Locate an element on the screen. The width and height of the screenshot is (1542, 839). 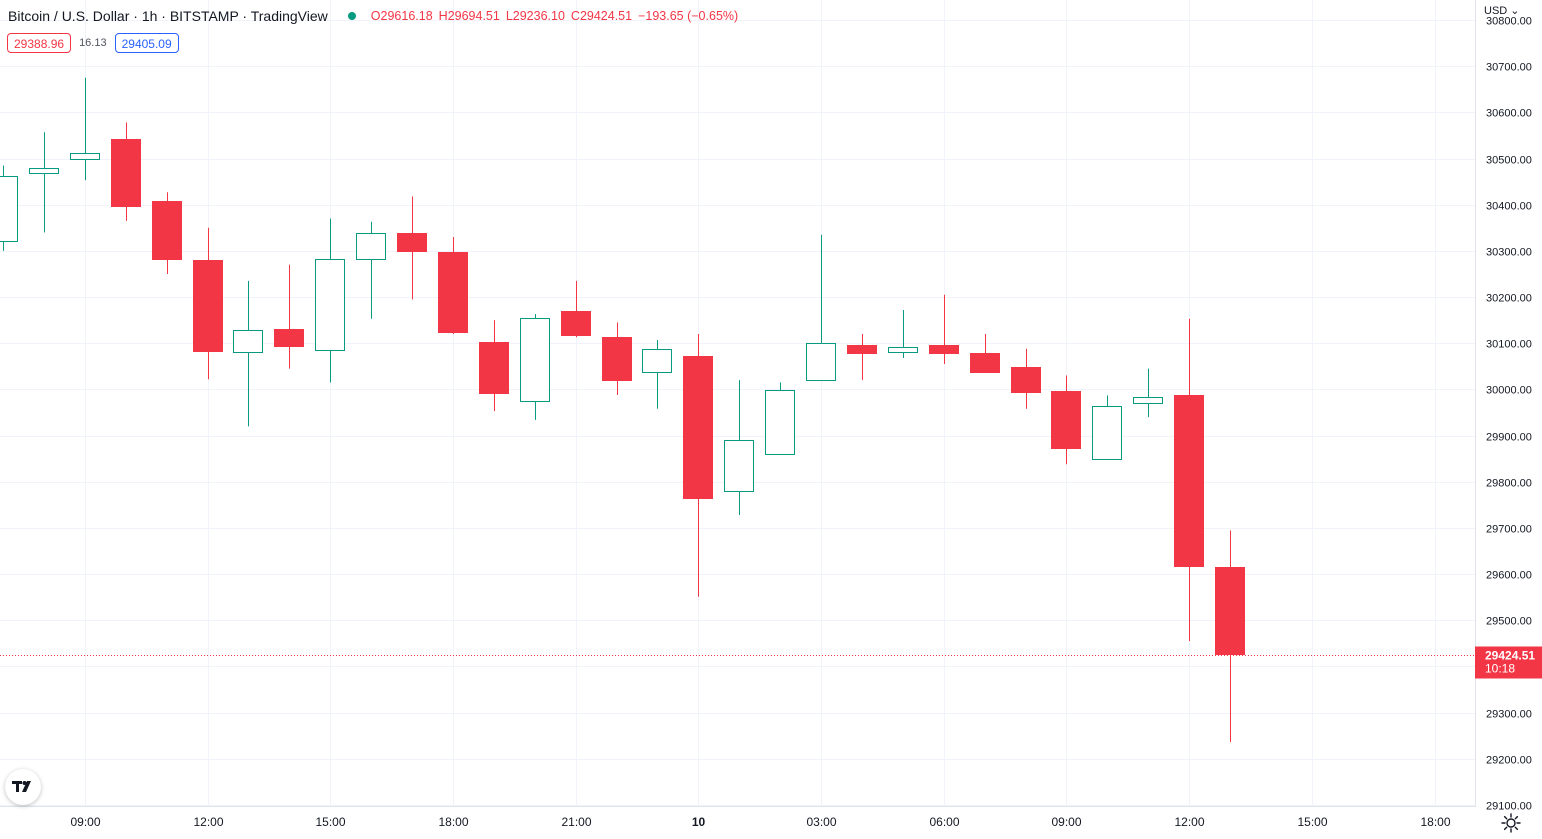
price-tick-label: 30500.00 is located at coordinates (1509, 161).